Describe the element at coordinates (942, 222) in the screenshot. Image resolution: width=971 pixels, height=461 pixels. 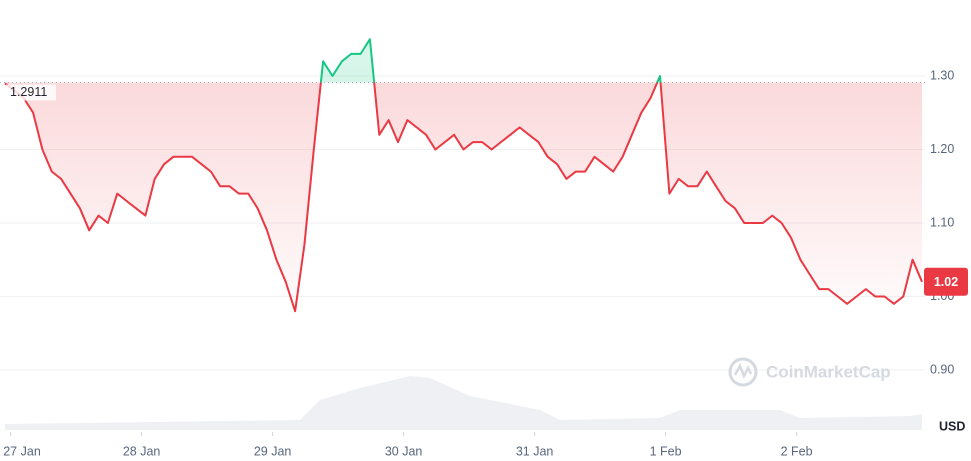
I see `y-tick-label: 1.10` at that location.